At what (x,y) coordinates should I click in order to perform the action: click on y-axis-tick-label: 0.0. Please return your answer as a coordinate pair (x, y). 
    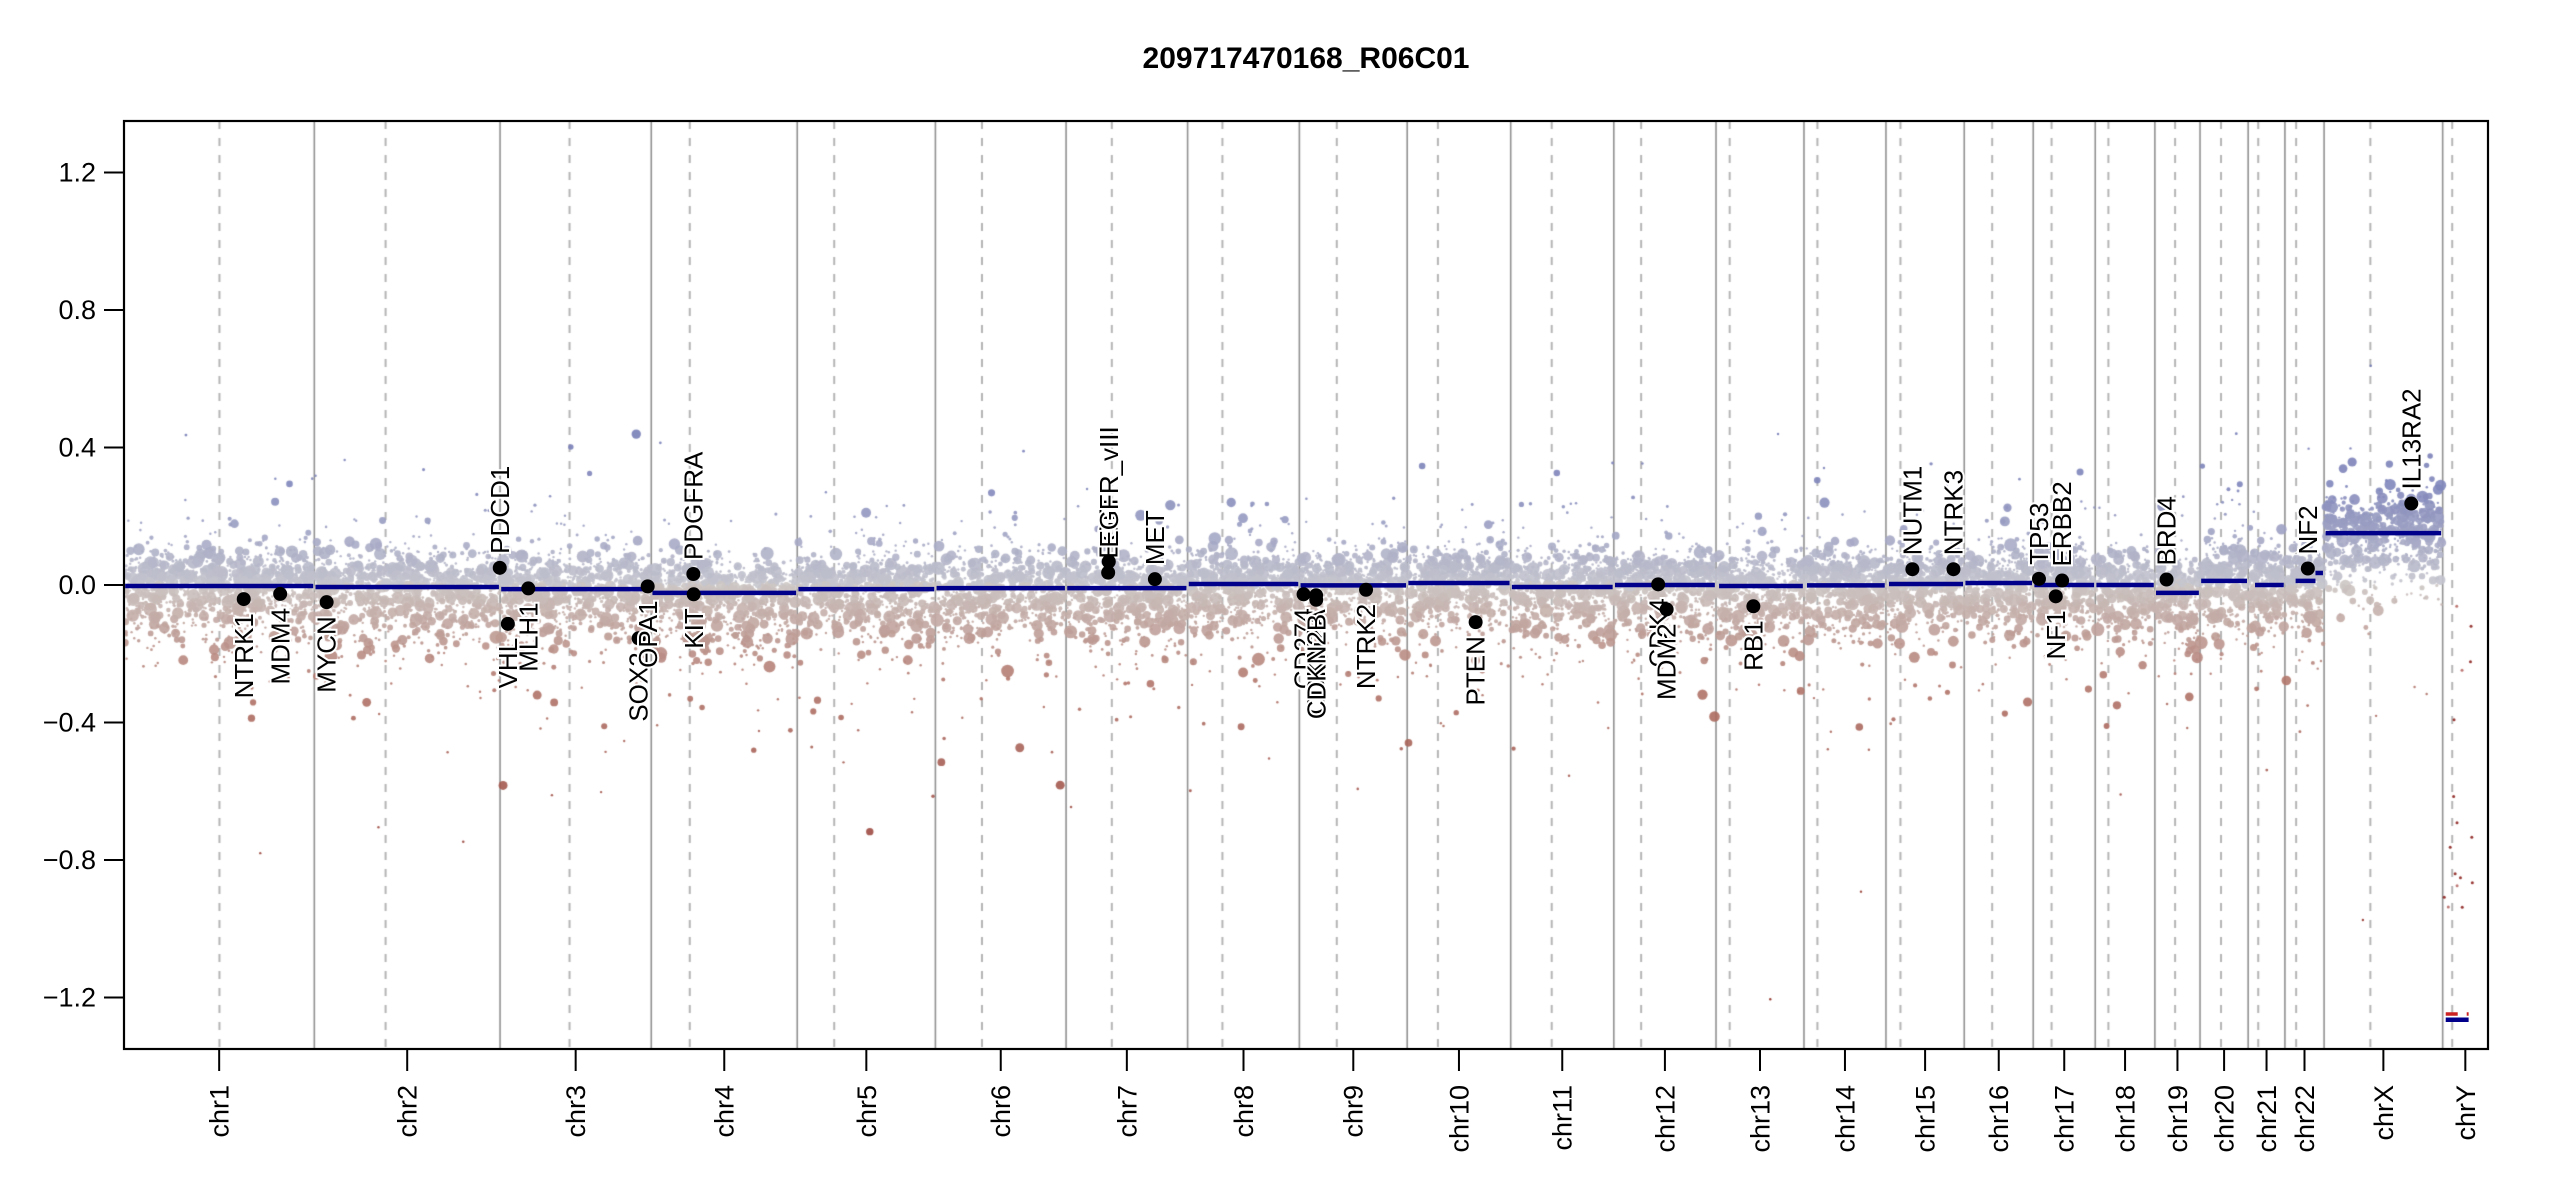
    Looking at the image, I should click on (77, 585).